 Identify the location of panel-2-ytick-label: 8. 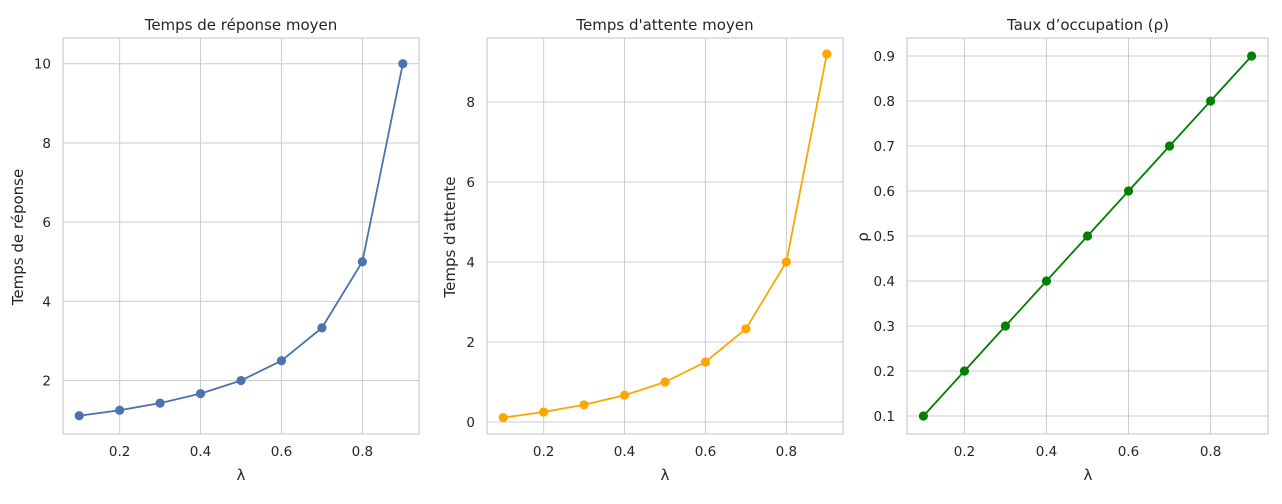
(470, 103).